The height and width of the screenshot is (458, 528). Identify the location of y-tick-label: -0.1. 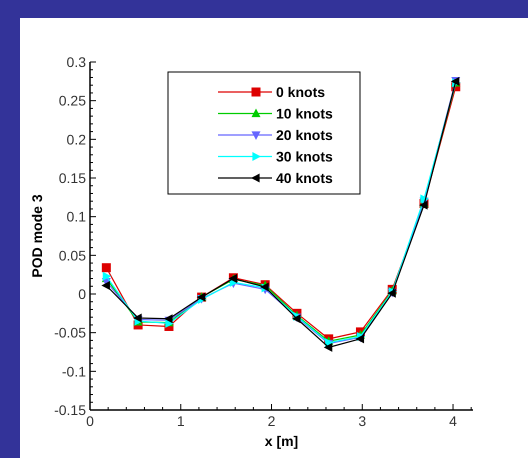
(74, 371).